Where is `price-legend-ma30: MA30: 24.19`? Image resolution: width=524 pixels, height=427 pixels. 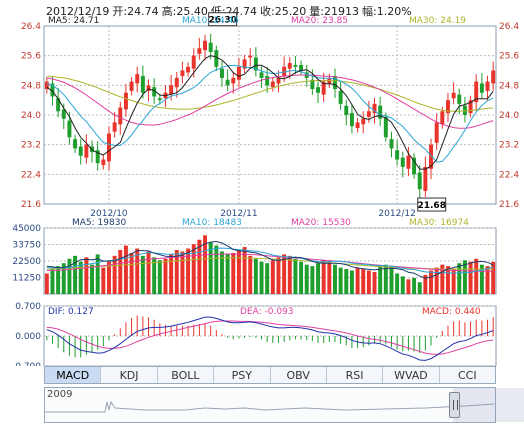 price-legend-ma30: MA30: 24.19 is located at coordinates (437, 21).